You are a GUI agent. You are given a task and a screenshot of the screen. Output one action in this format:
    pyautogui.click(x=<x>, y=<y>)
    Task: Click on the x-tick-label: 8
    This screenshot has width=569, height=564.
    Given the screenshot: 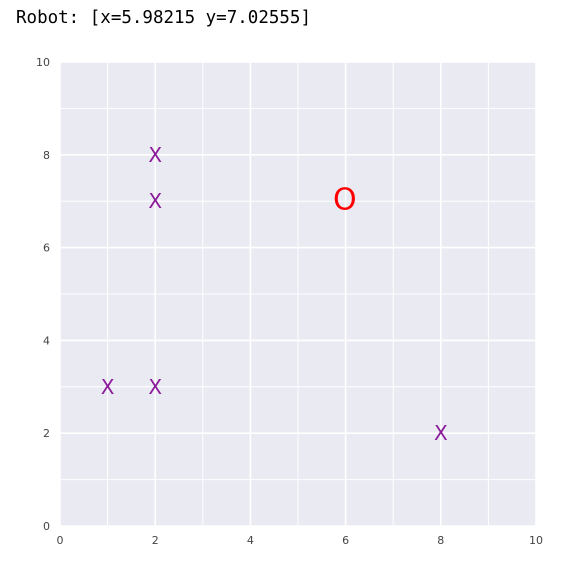 What is the action you would take?
    pyautogui.click(x=440, y=540)
    